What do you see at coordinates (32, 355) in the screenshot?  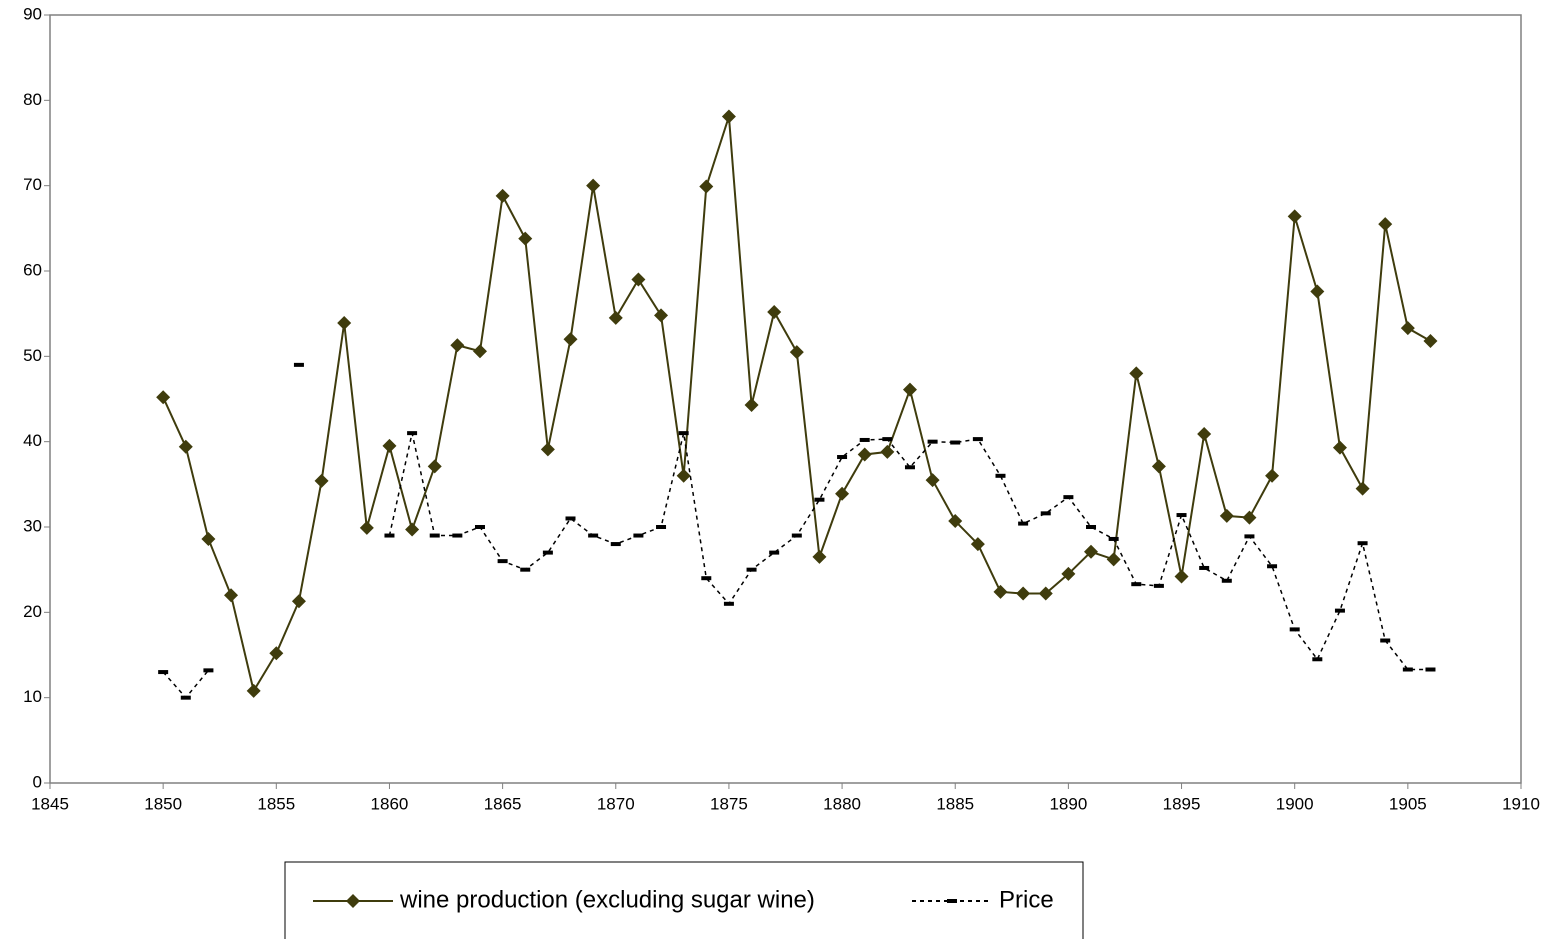 I see `y-tick-label: 50` at bounding box center [32, 355].